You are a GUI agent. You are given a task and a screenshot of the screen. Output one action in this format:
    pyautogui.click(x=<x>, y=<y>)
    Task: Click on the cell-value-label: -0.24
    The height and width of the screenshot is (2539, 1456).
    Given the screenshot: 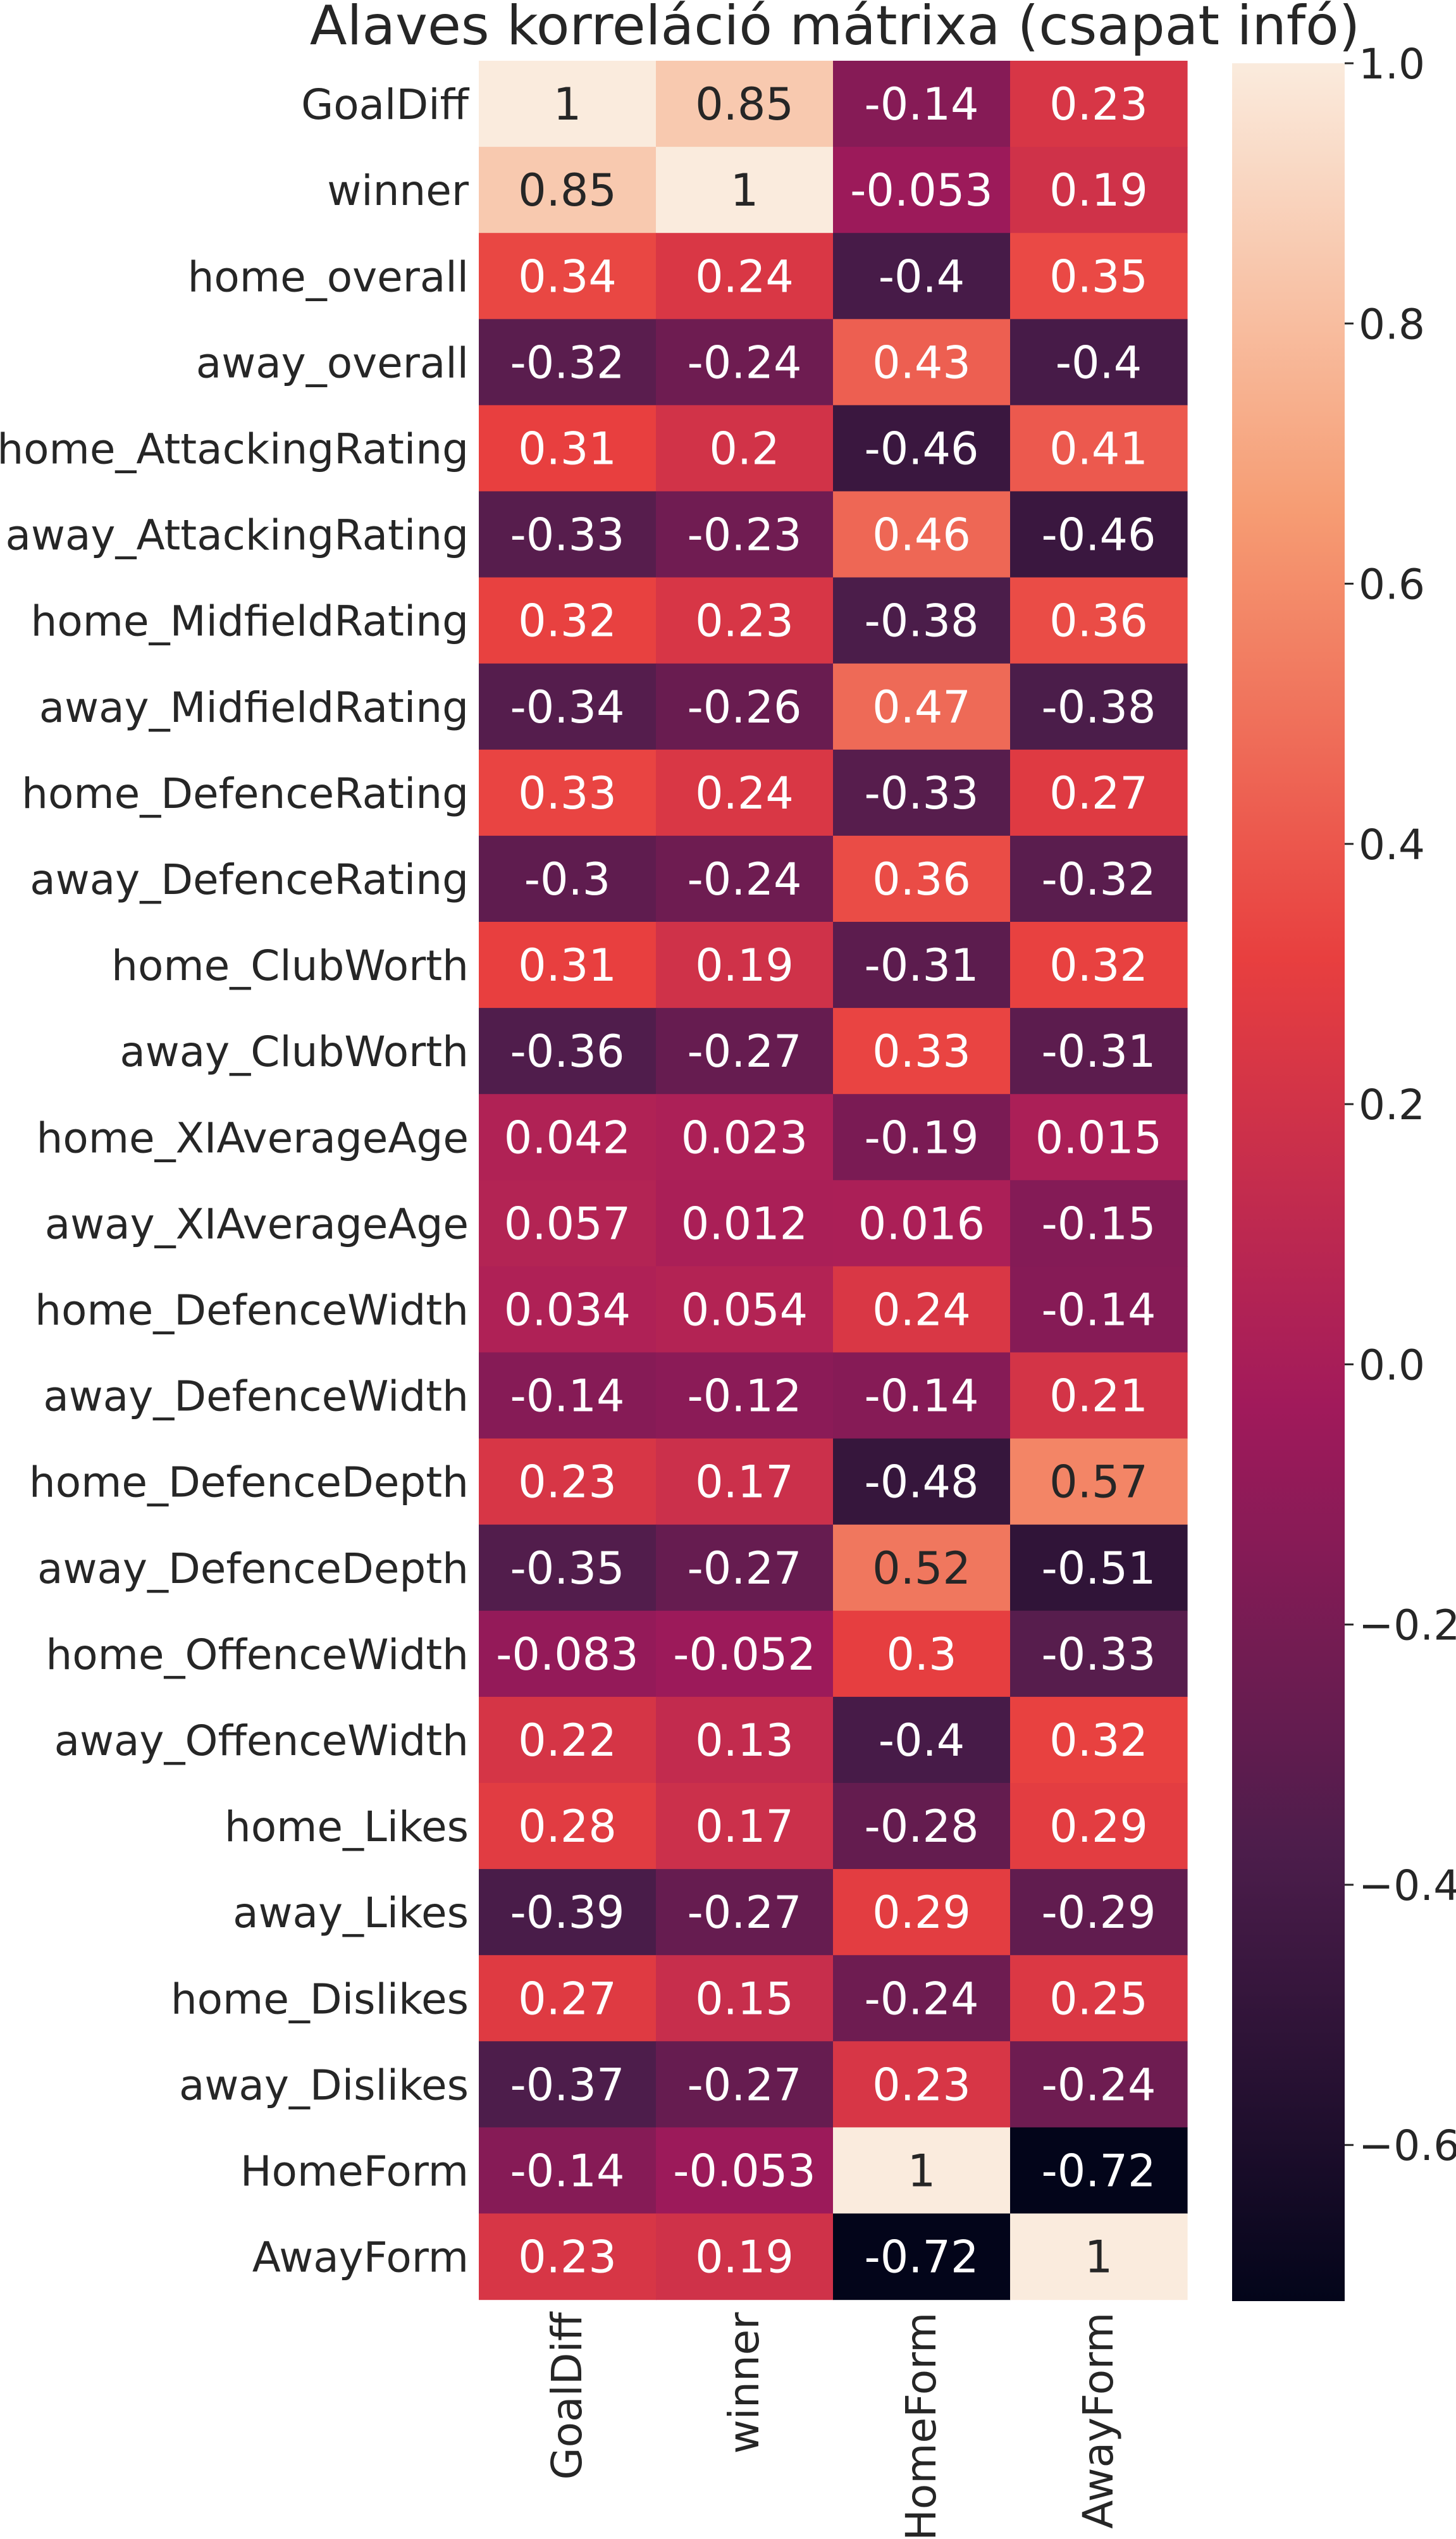 What is the action you would take?
    pyautogui.click(x=921, y=1999)
    